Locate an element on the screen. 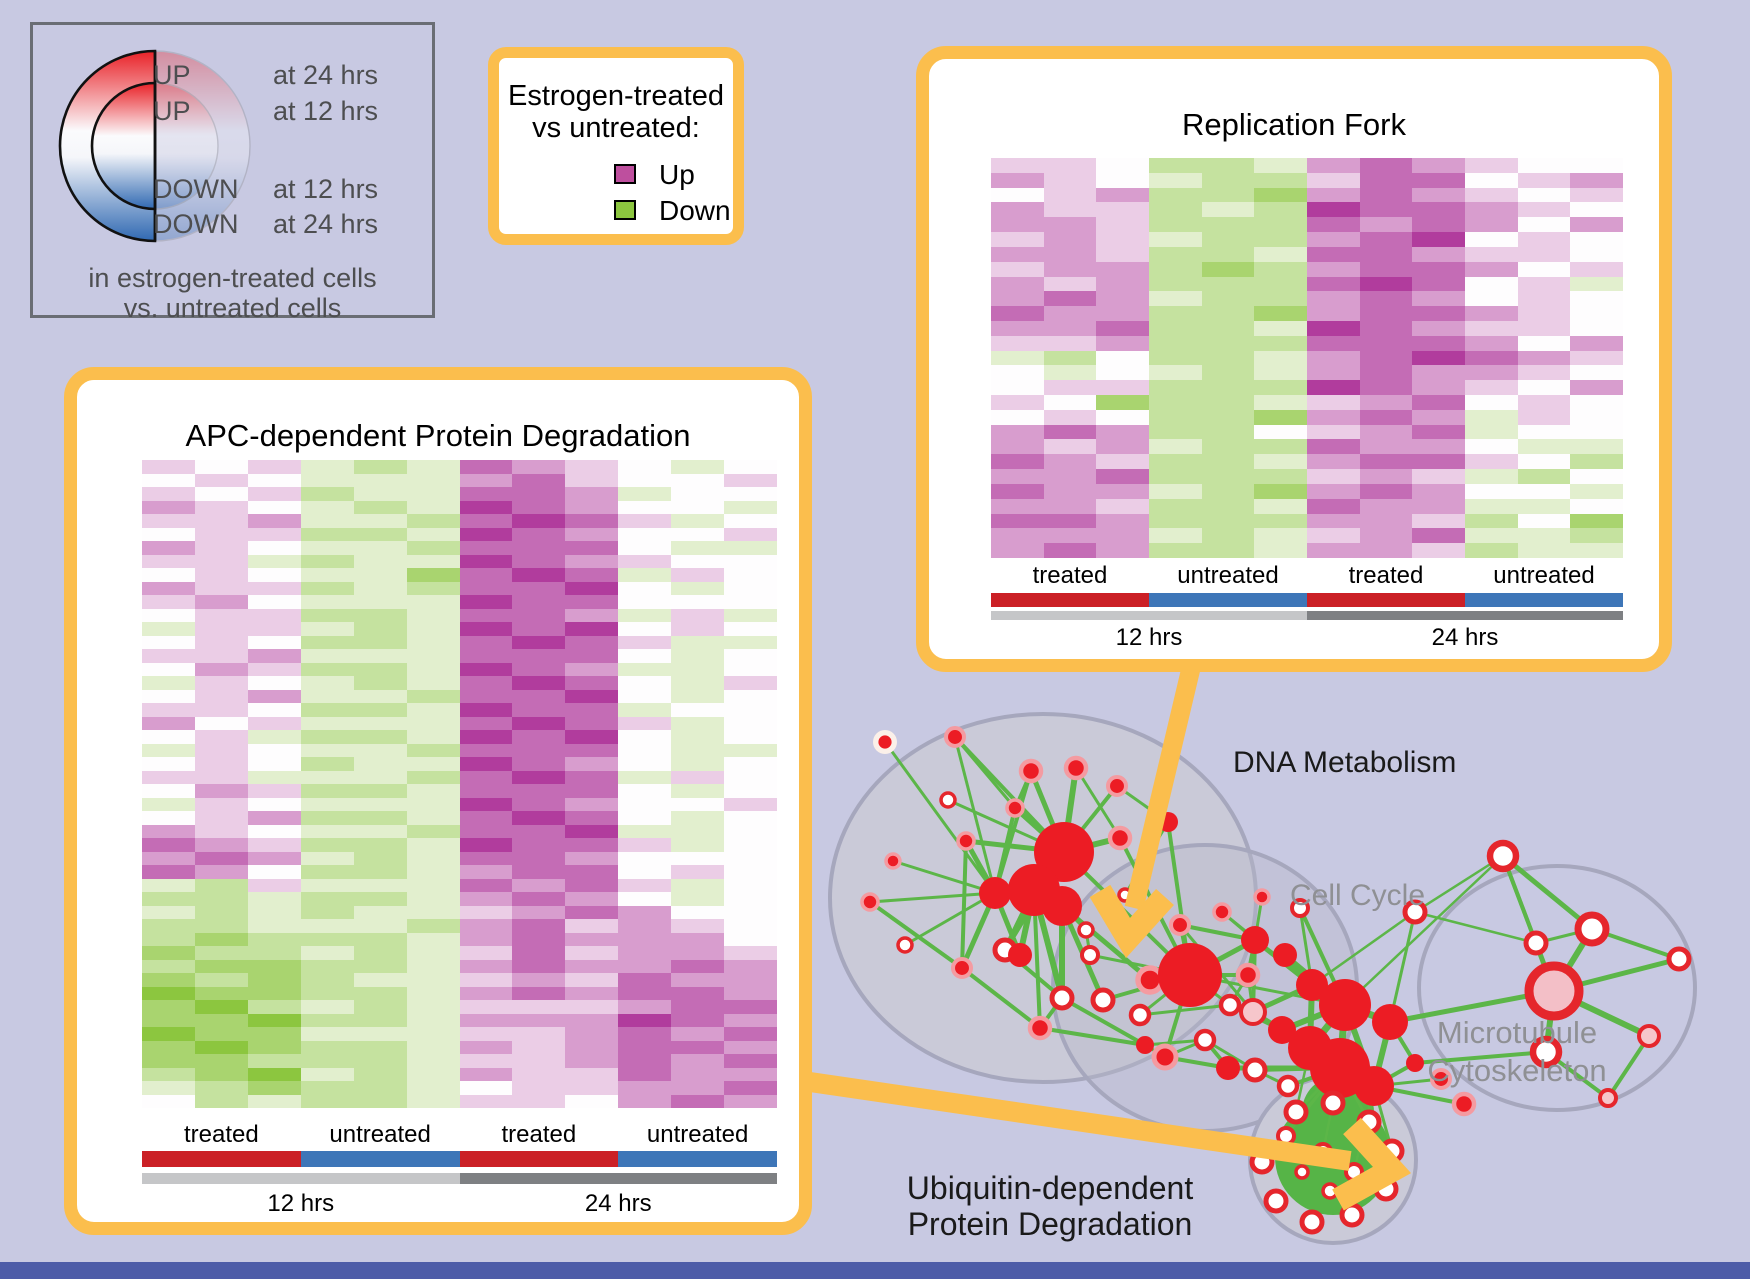  comparison-title-line2: vs untreated: is located at coordinates (616, 128).